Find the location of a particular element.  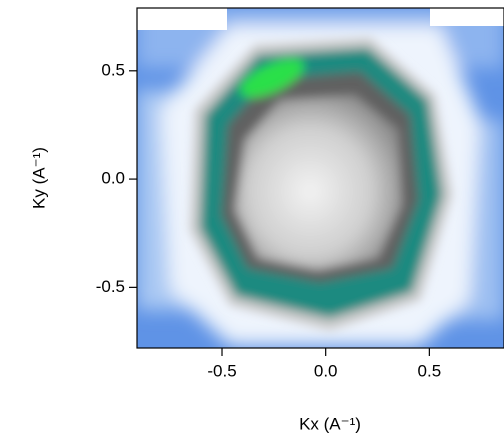

y-tick-label: 0.5 is located at coordinates (113, 69).